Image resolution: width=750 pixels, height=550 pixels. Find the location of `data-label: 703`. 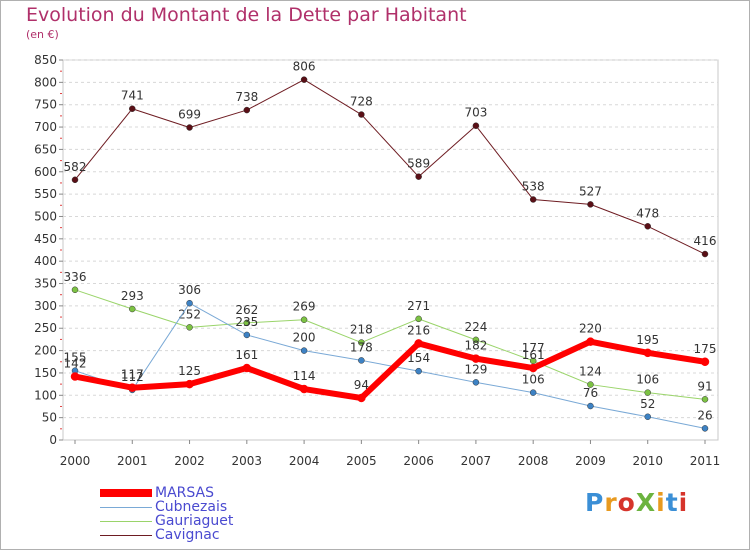

data-label: 703 is located at coordinates (475, 113).